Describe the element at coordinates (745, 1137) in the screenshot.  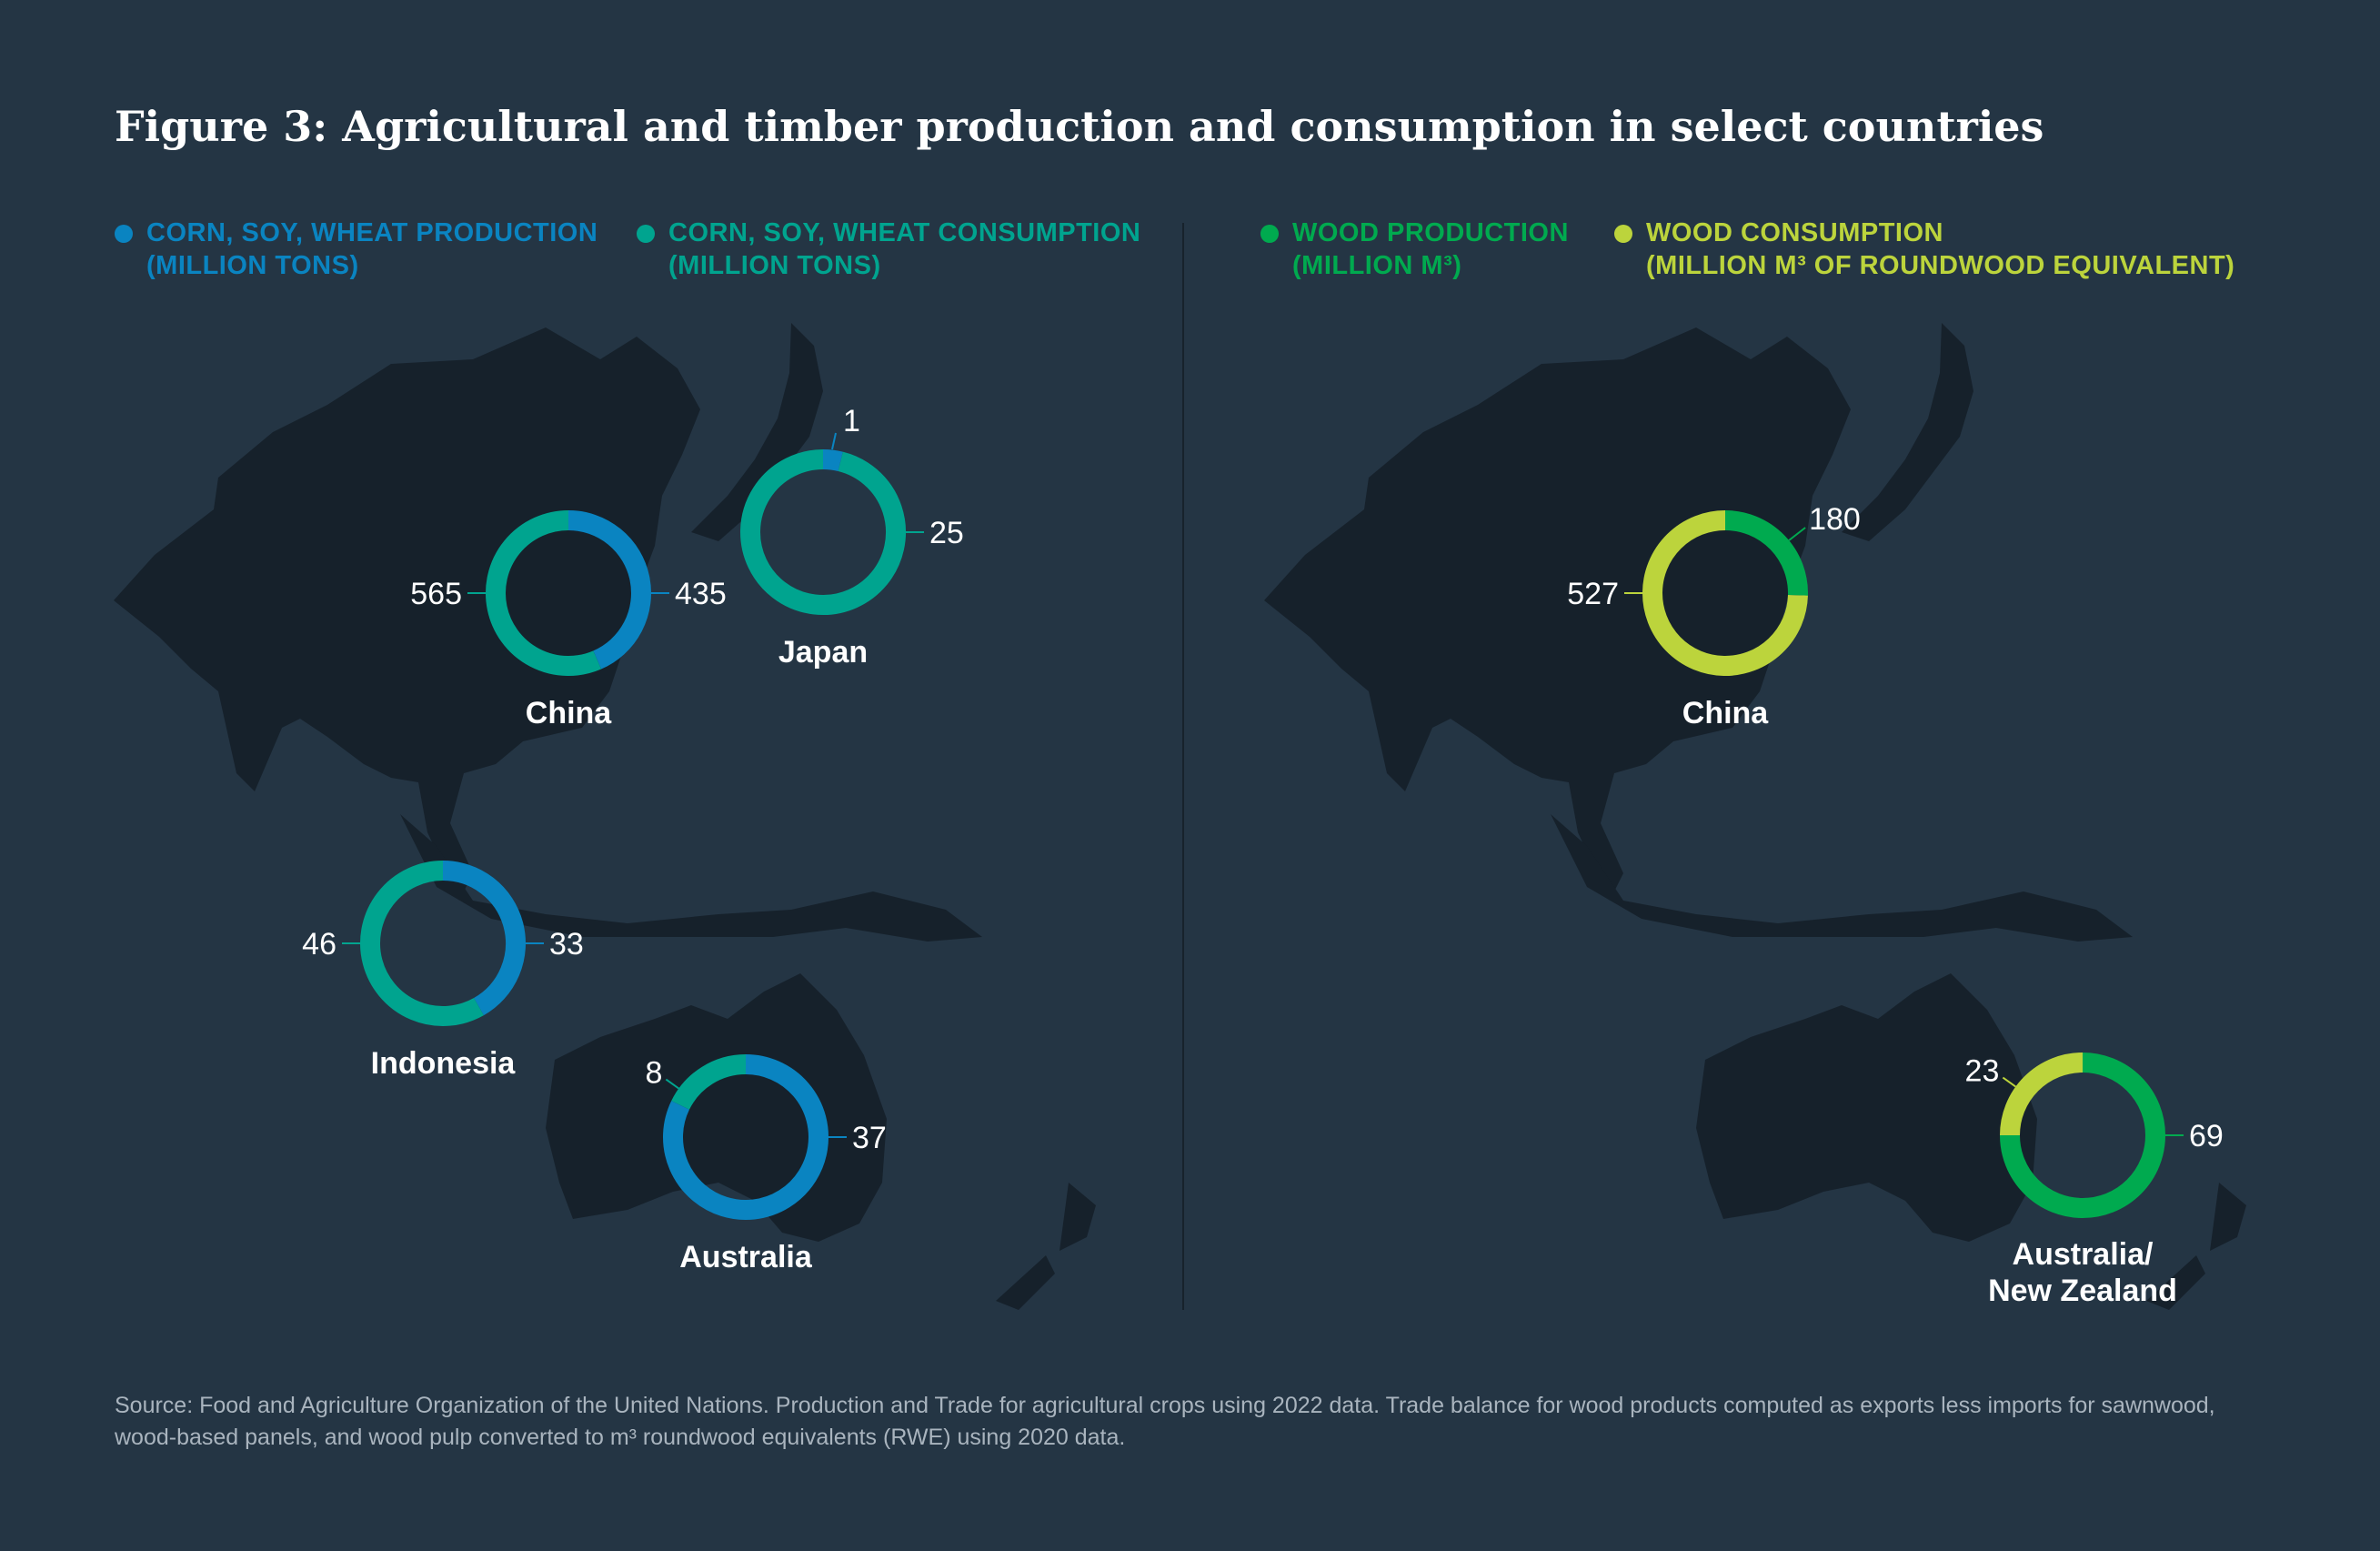
I see `donut-australia-production-arc` at that location.